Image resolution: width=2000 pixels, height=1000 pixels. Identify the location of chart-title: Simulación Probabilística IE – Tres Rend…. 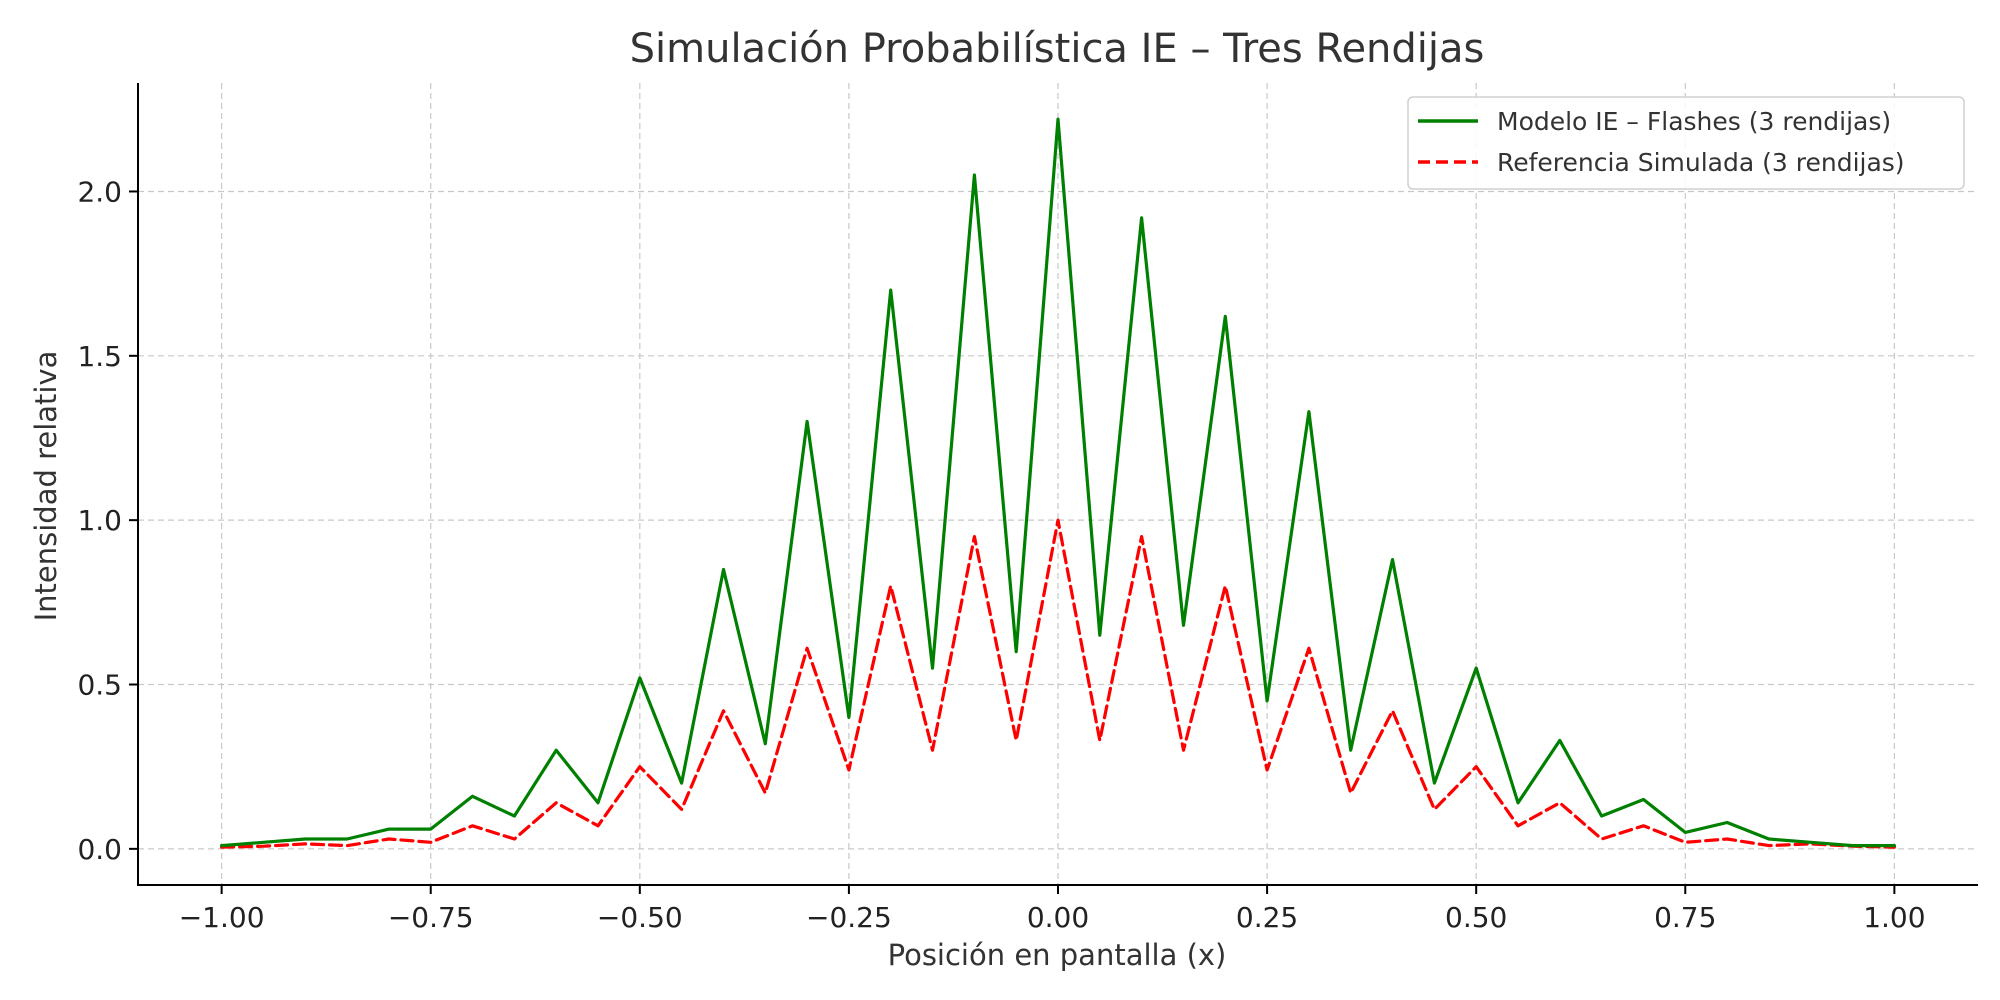
(1057, 49).